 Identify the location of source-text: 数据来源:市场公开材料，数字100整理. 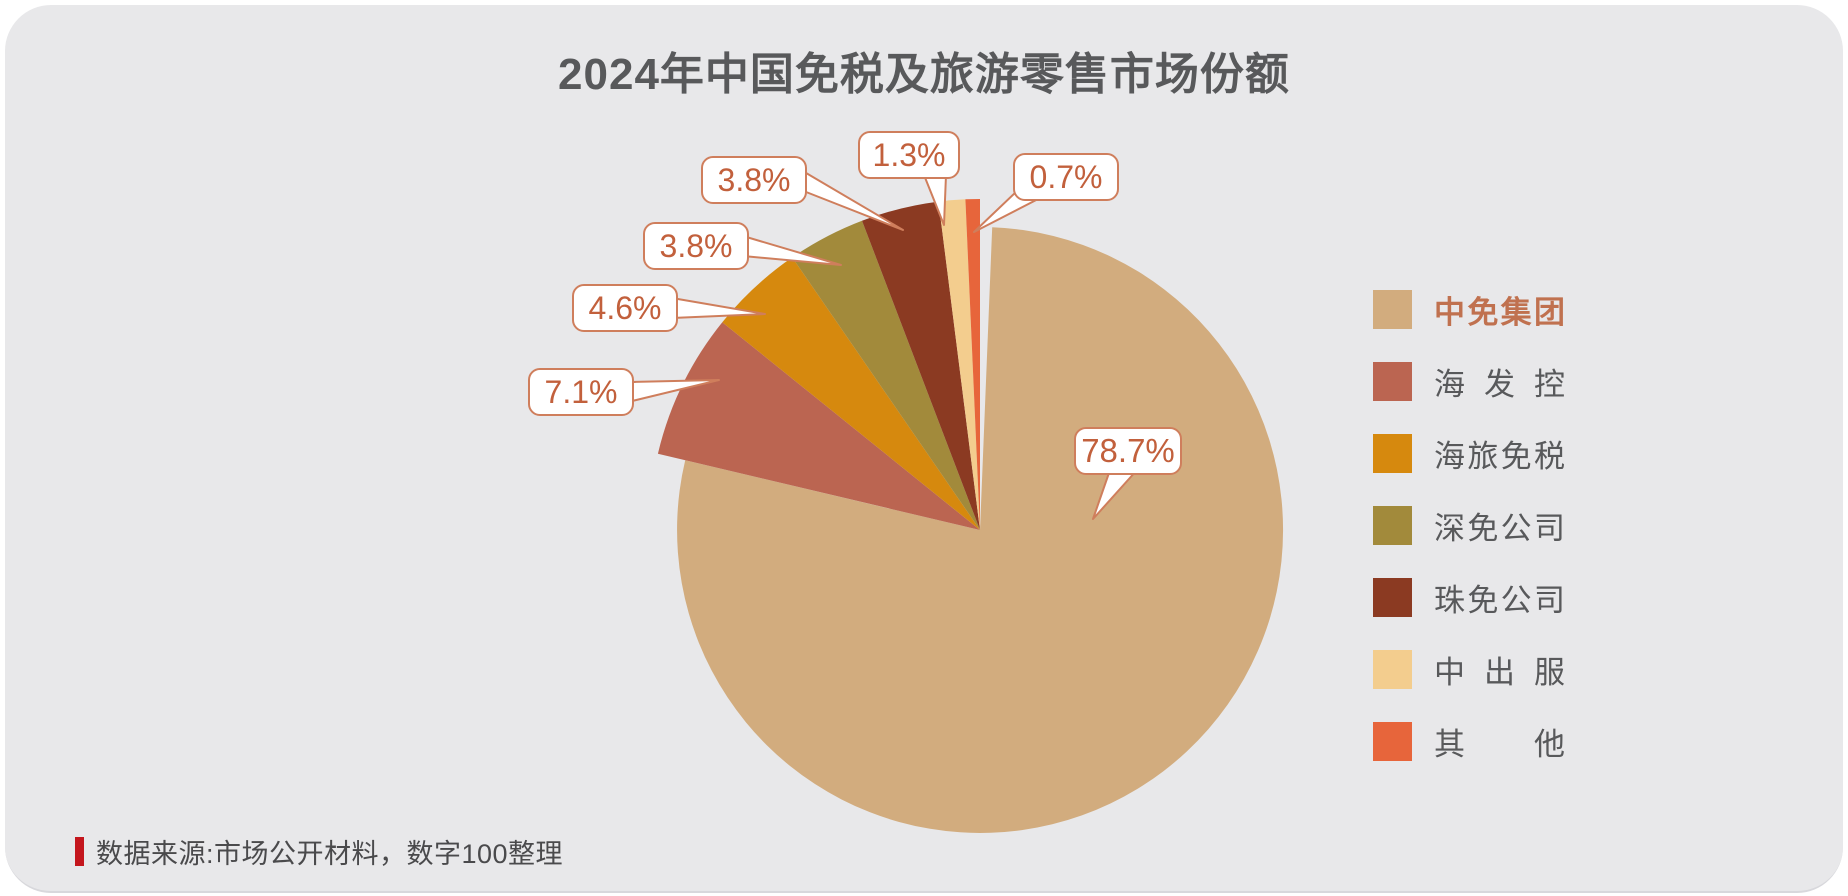
(330, 854).